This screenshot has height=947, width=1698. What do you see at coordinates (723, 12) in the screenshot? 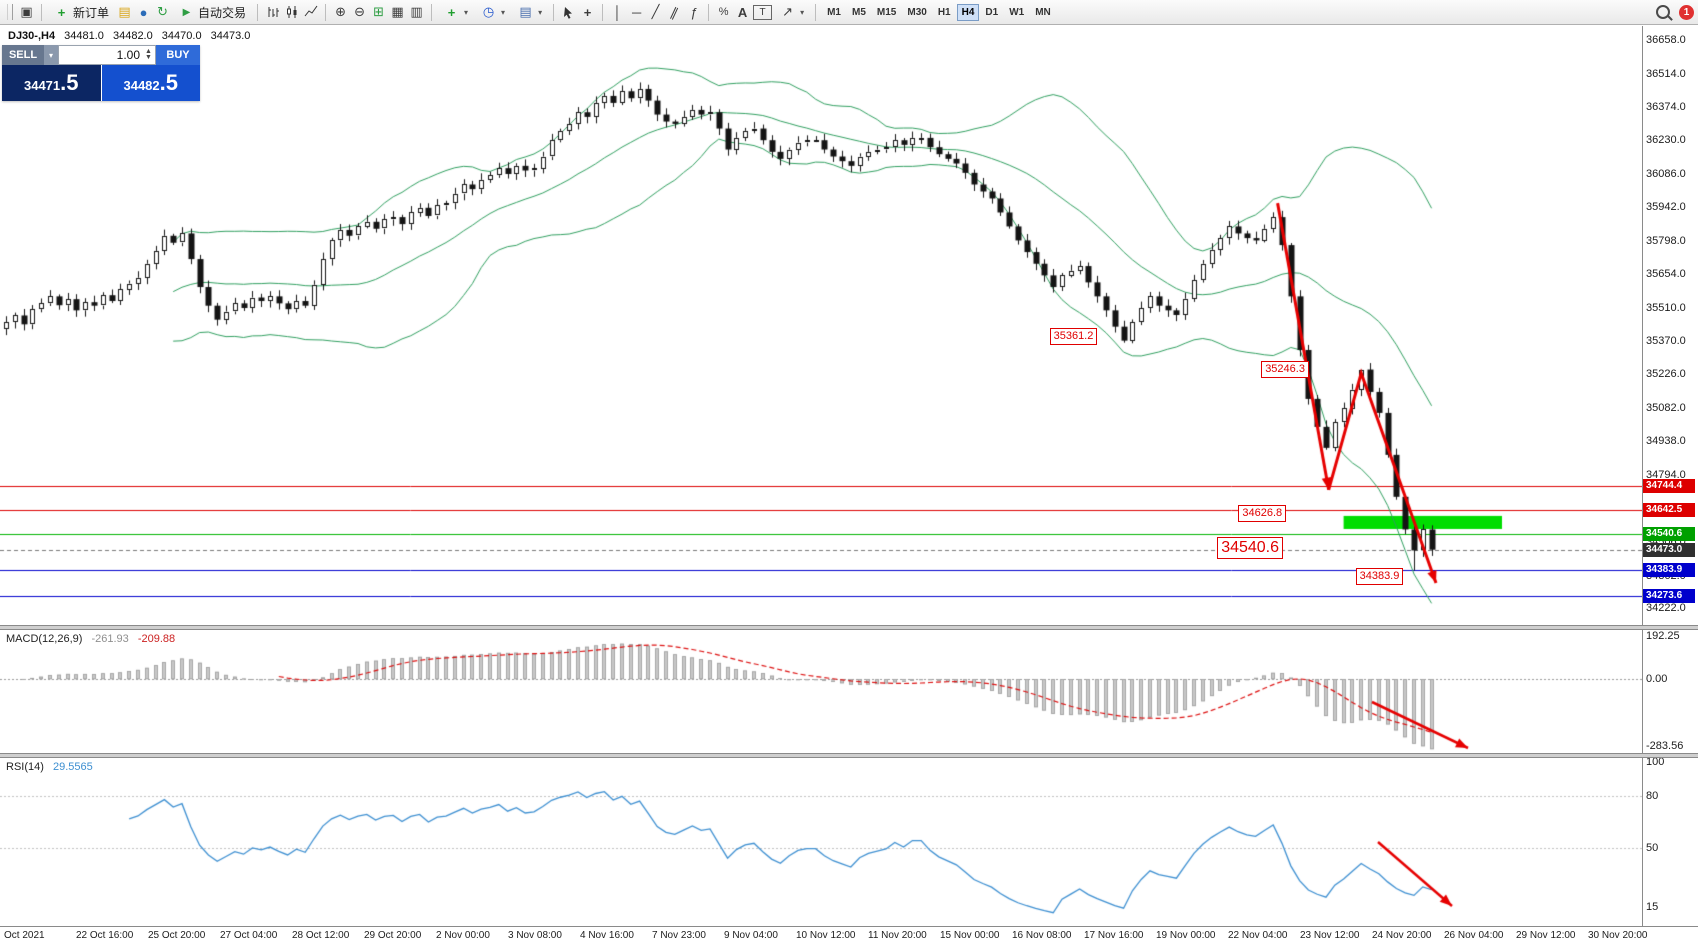
I see `percent-tool-icon: %` at bounding box center [723, 12].